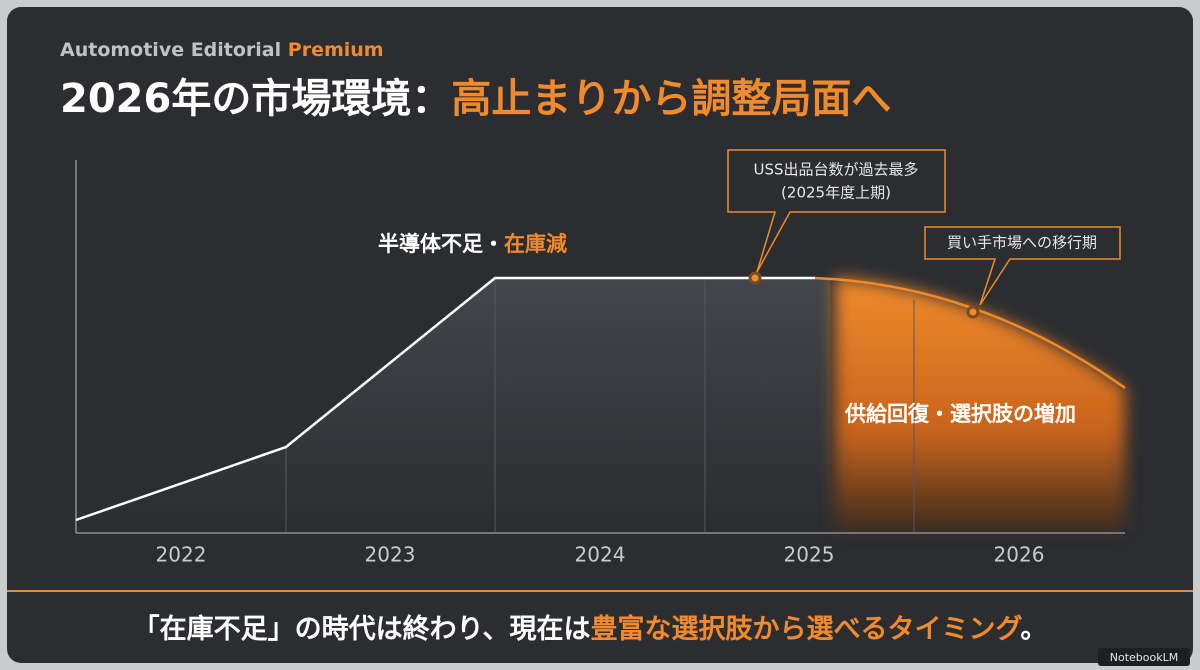  I want to click on footer-text: 。, so click(1033, 629).